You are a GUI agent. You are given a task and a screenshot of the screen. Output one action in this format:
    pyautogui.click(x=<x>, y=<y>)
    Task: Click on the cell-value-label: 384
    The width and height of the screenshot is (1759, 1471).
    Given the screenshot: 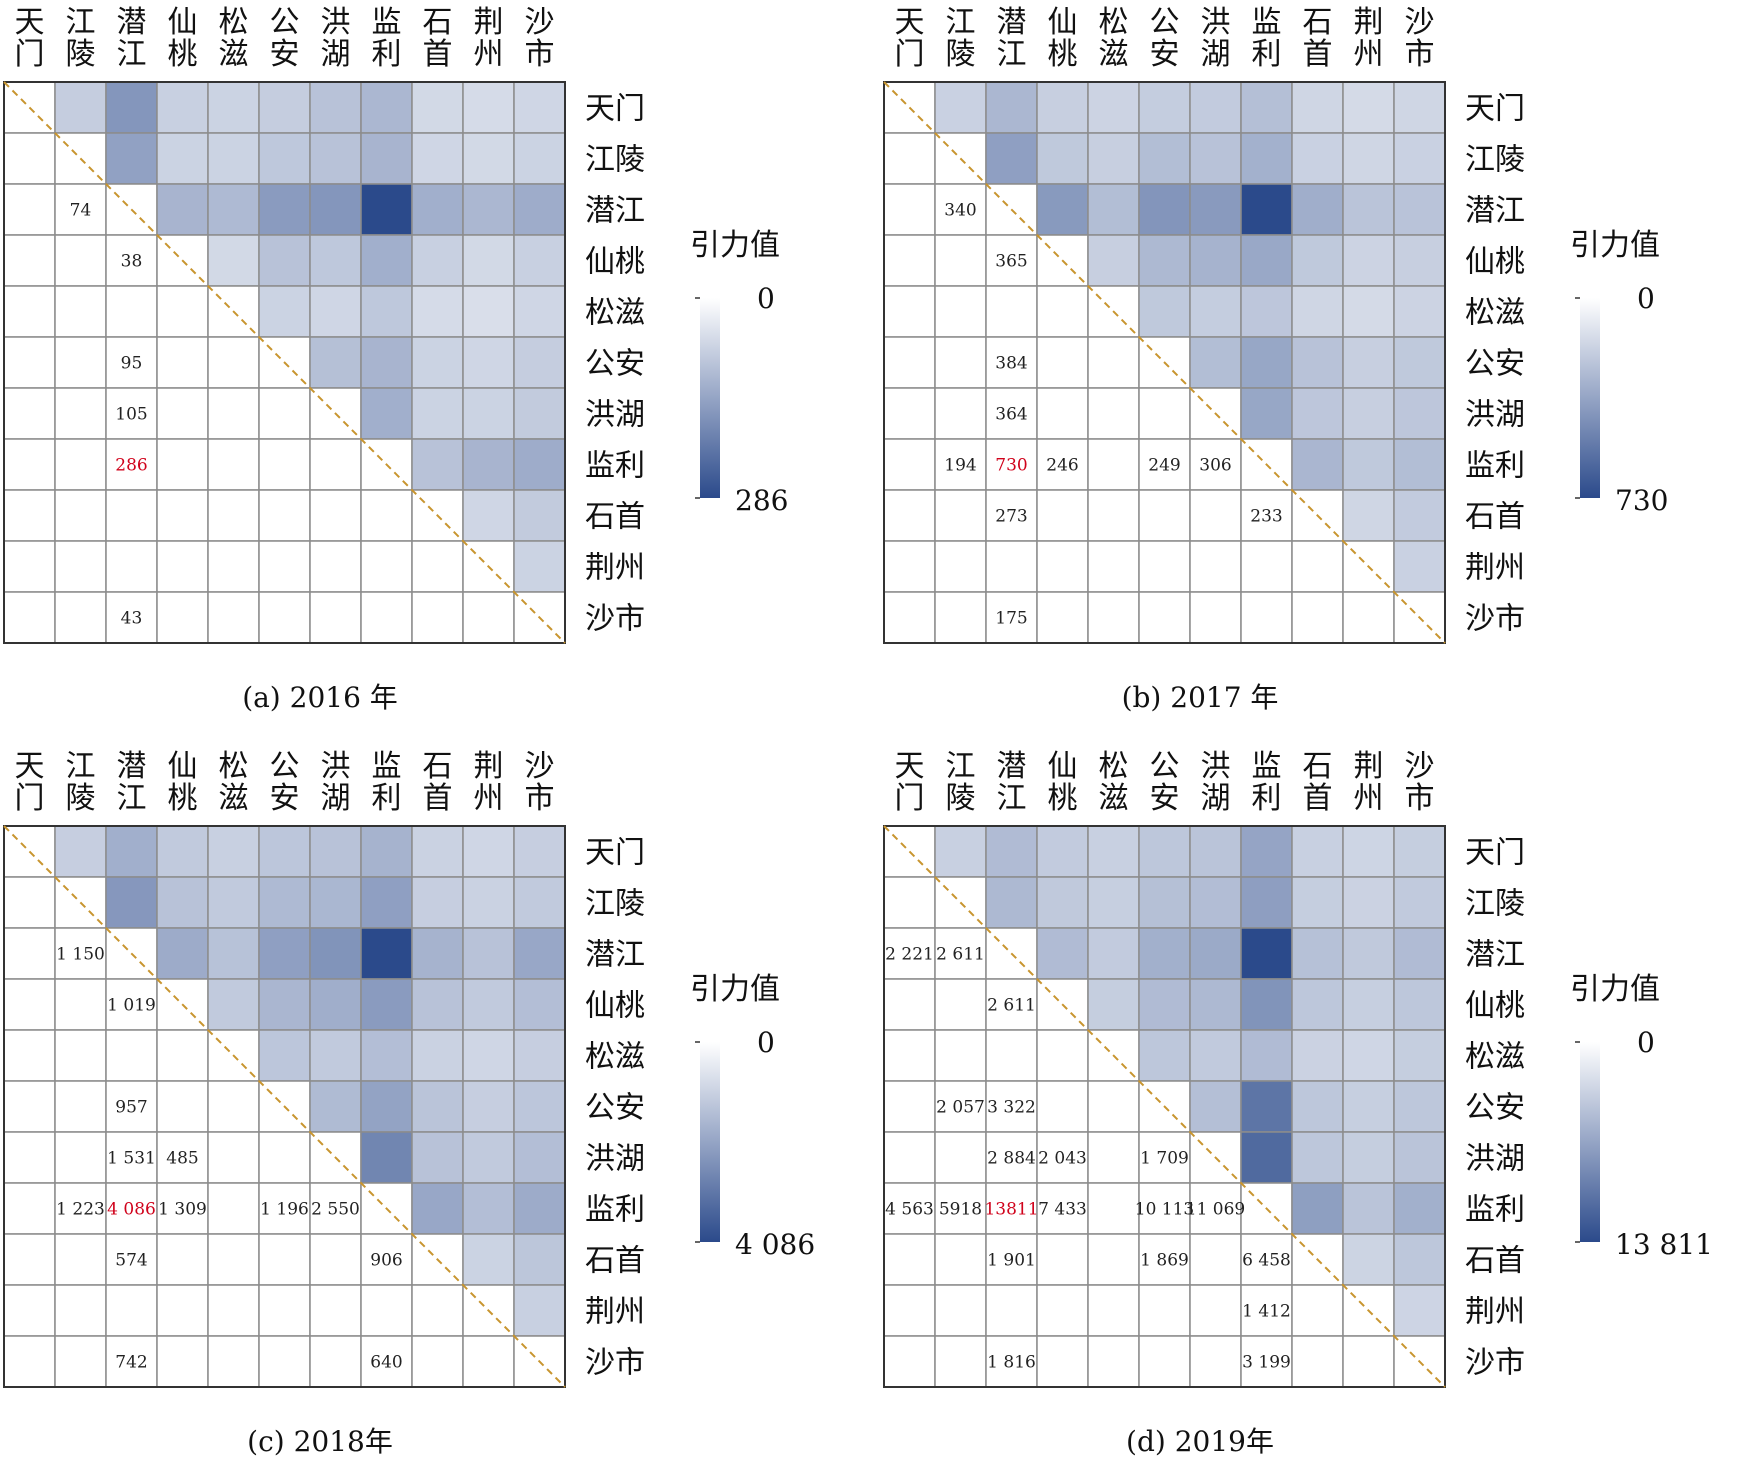 What is the action you would take?
    pyautogui.click(x=1011, y=364)
    